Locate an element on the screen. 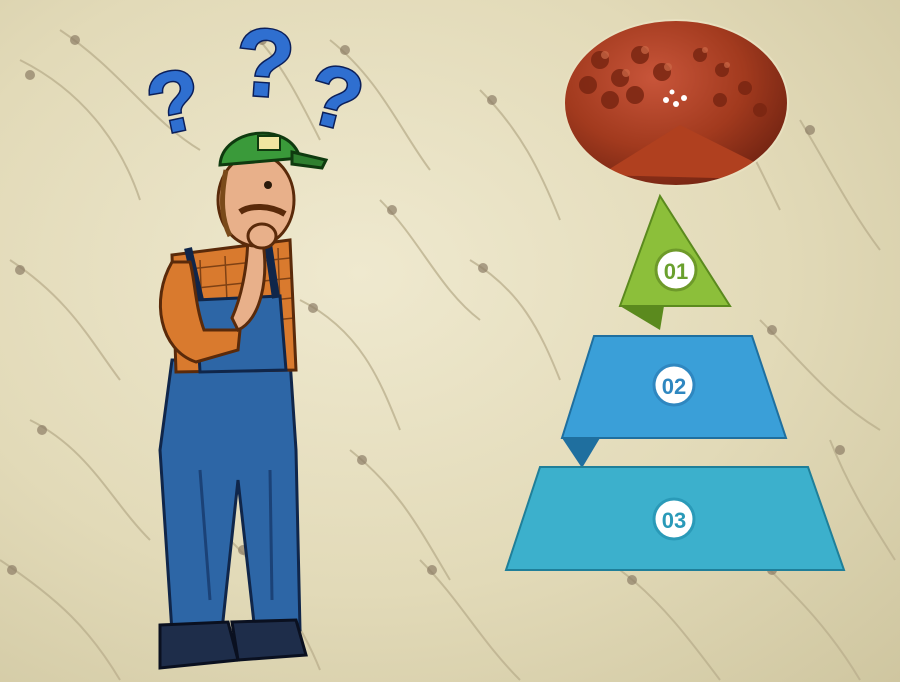 The height and width of the screenshot is (682, 900). step-number-02: 02 is located at coordinates (674, 386).